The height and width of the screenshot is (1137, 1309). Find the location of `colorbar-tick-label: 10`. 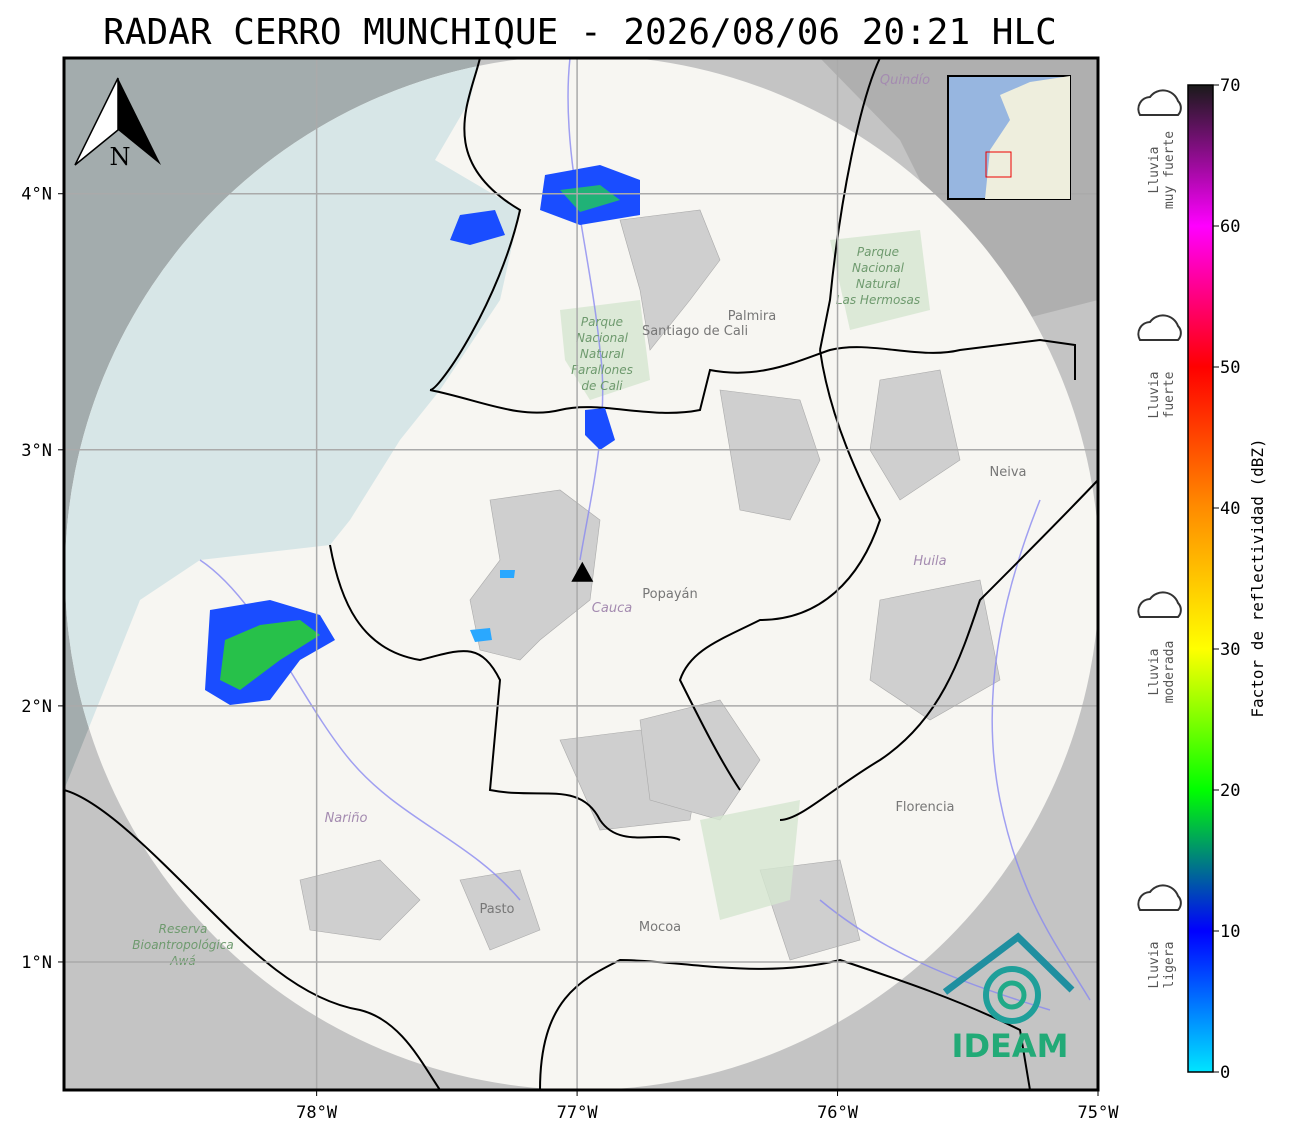

colorbar-tick-label: 10 is located at coordinates (1230, 932).